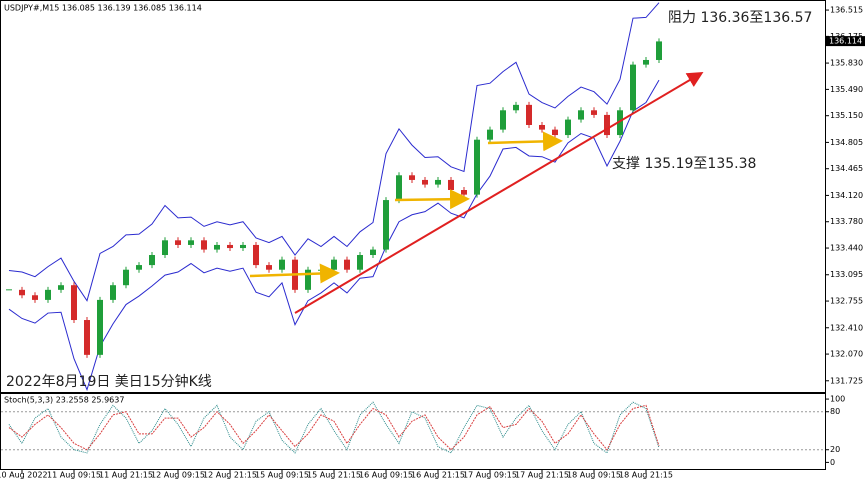 Image resolution: width=865 pixels, height=480 pixels. What do you see at coordinates (109, 381) in the screenshot?
I see `annotation: 2022年8月19日 美日15分钟K线` at bounding box center [109, 381].